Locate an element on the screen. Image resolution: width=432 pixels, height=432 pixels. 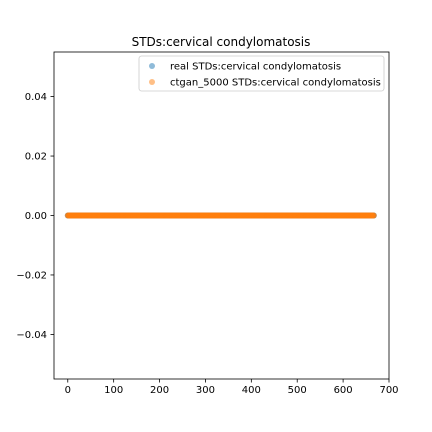
y-axis: −0.04 −0.02 0.00 0.02 0.04 is located at coordinates (35, 216).